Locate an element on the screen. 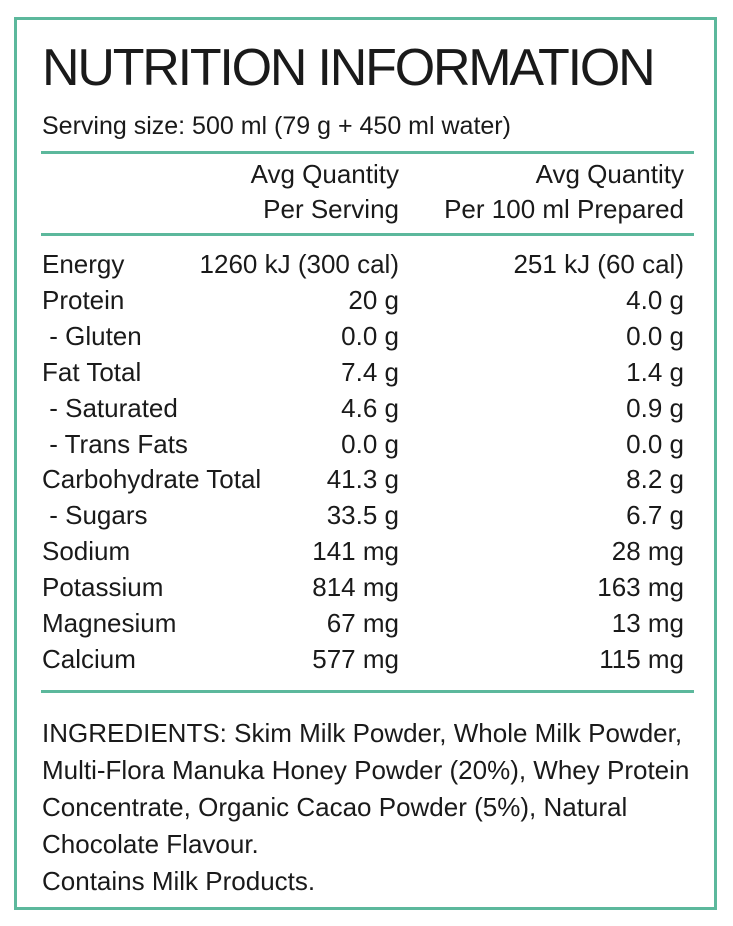  value-per-100ml: 4.0 g is located at coordinates (655, 299).